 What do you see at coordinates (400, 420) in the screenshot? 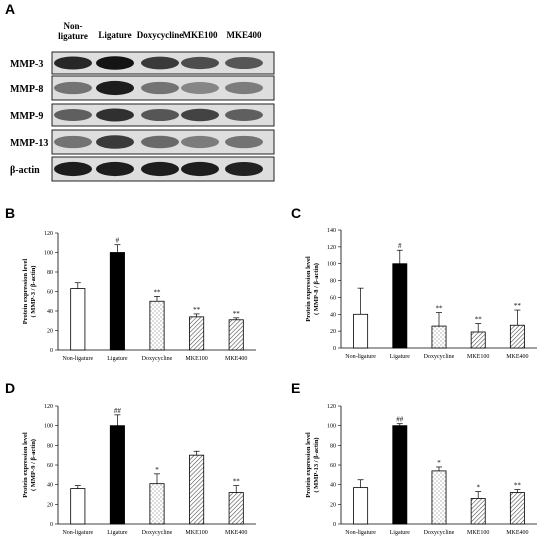
I see `significance-marker: ##` at bounding box center [400, 420].